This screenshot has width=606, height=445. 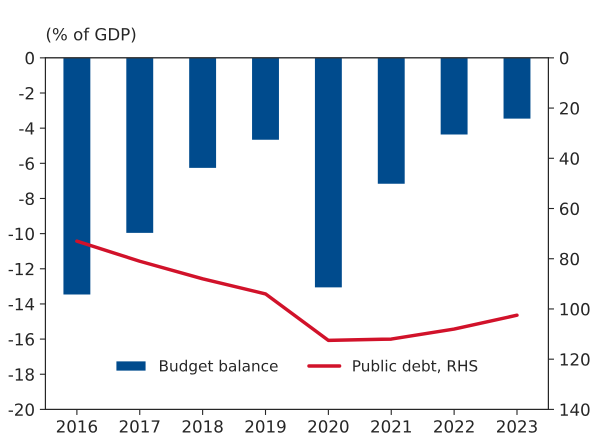 I want to click on x-tick-label: 2018, so click(x=202, y=426).